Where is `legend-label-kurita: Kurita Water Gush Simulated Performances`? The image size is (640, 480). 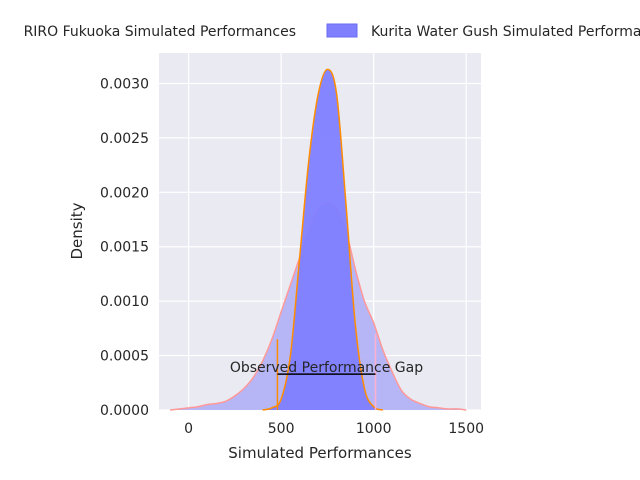 legend-label-kurita: Kurita Water Gush Simulated Performances is located at coordinates (505, 32).